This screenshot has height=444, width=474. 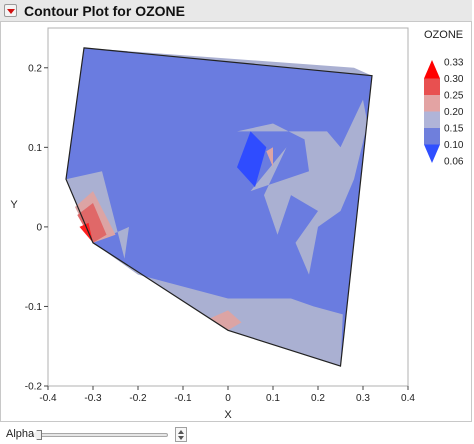 What do you see at coordinates (93, 398) in the screenshot?
I see `x-tick-label: -0.3` at bounding box center [93, 398].